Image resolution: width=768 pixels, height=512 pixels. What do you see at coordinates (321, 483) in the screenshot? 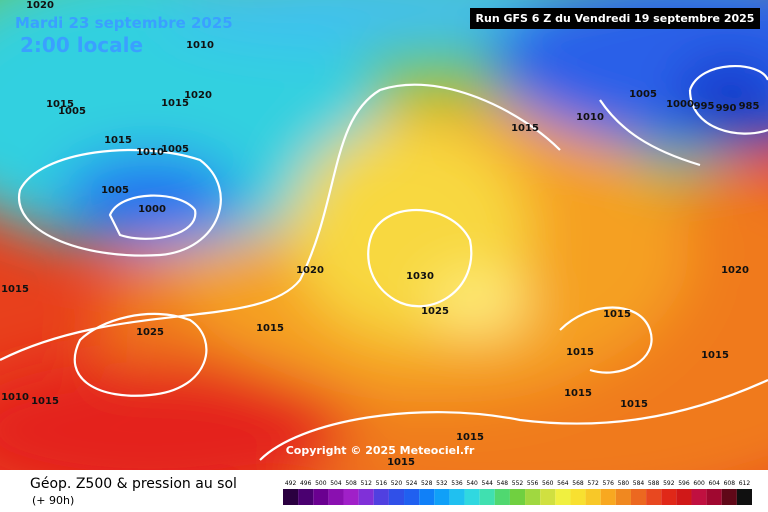
I see `scale-label: 500` at bounding box center [321, 483].